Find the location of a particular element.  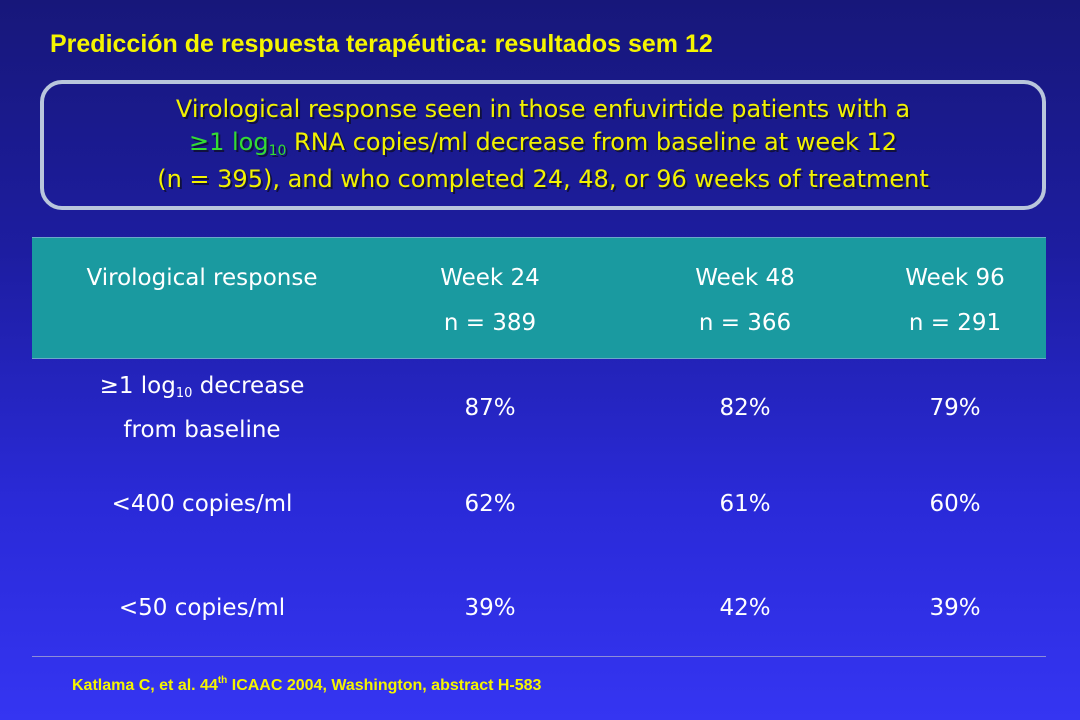

header-week-48: Week 48 is located at coordinates (745, 278).